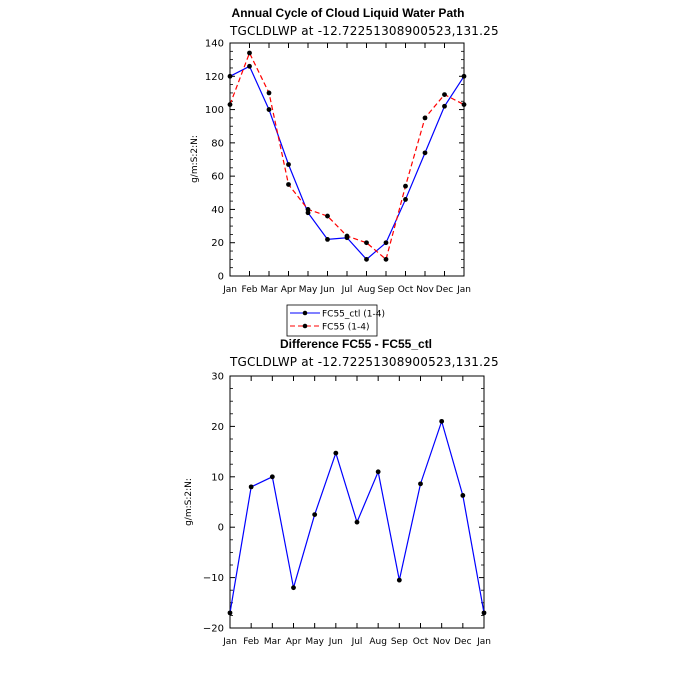 This screenshot has width=675, height=675. I want to click on legend-marker-ctl, so click(305, 313).